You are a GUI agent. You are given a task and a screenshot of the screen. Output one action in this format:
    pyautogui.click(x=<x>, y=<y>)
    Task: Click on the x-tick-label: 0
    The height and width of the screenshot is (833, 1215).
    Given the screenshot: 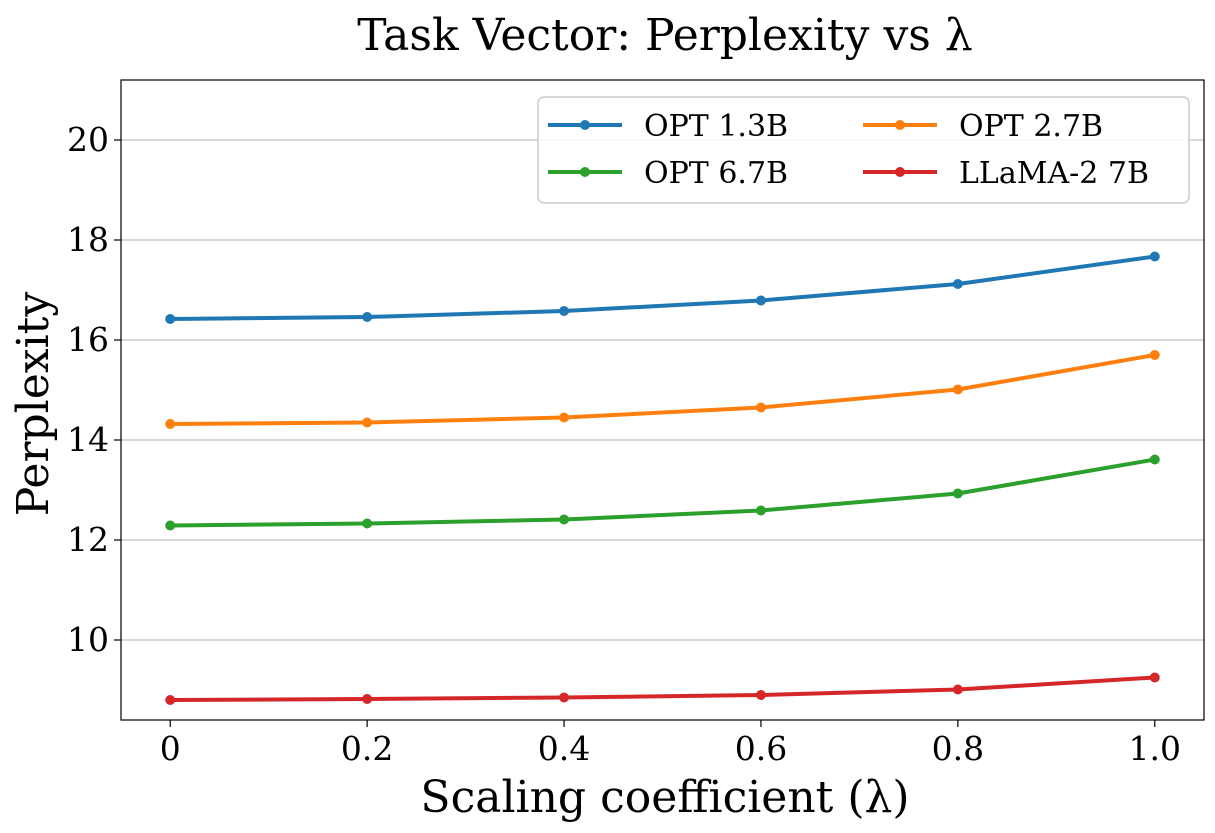 What is the action you would take?
    pyautogui.click(x=170, y=748)
    